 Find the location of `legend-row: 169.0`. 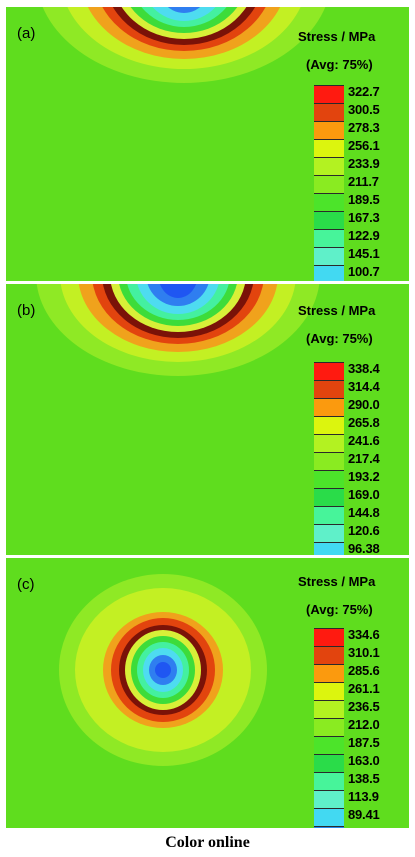

legend-row: 169.0 is located at coordinates (356, 497).